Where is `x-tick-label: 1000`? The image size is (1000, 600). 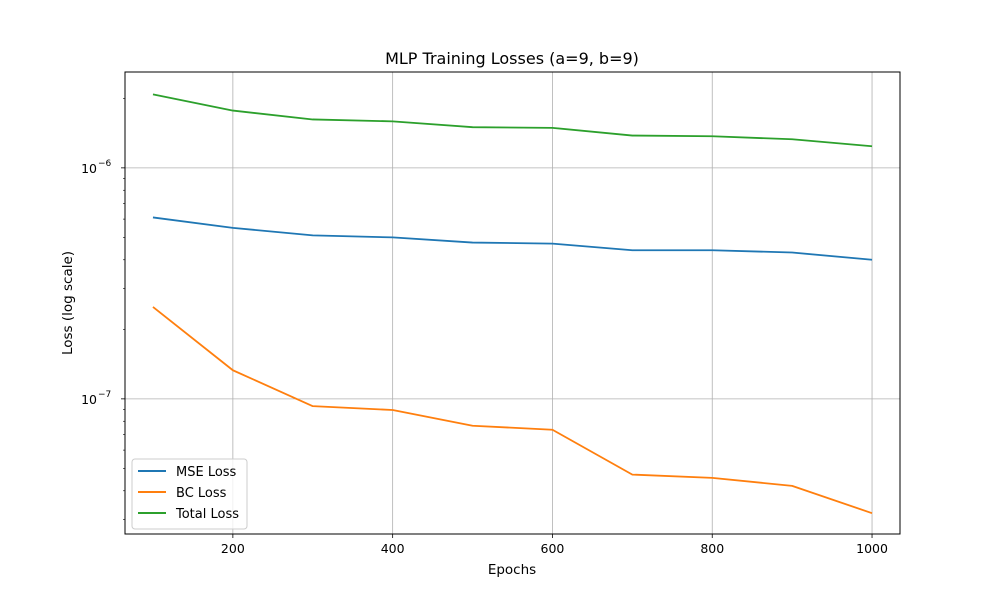
x-tick-label: 1000 is located at coordinates (872, 548).